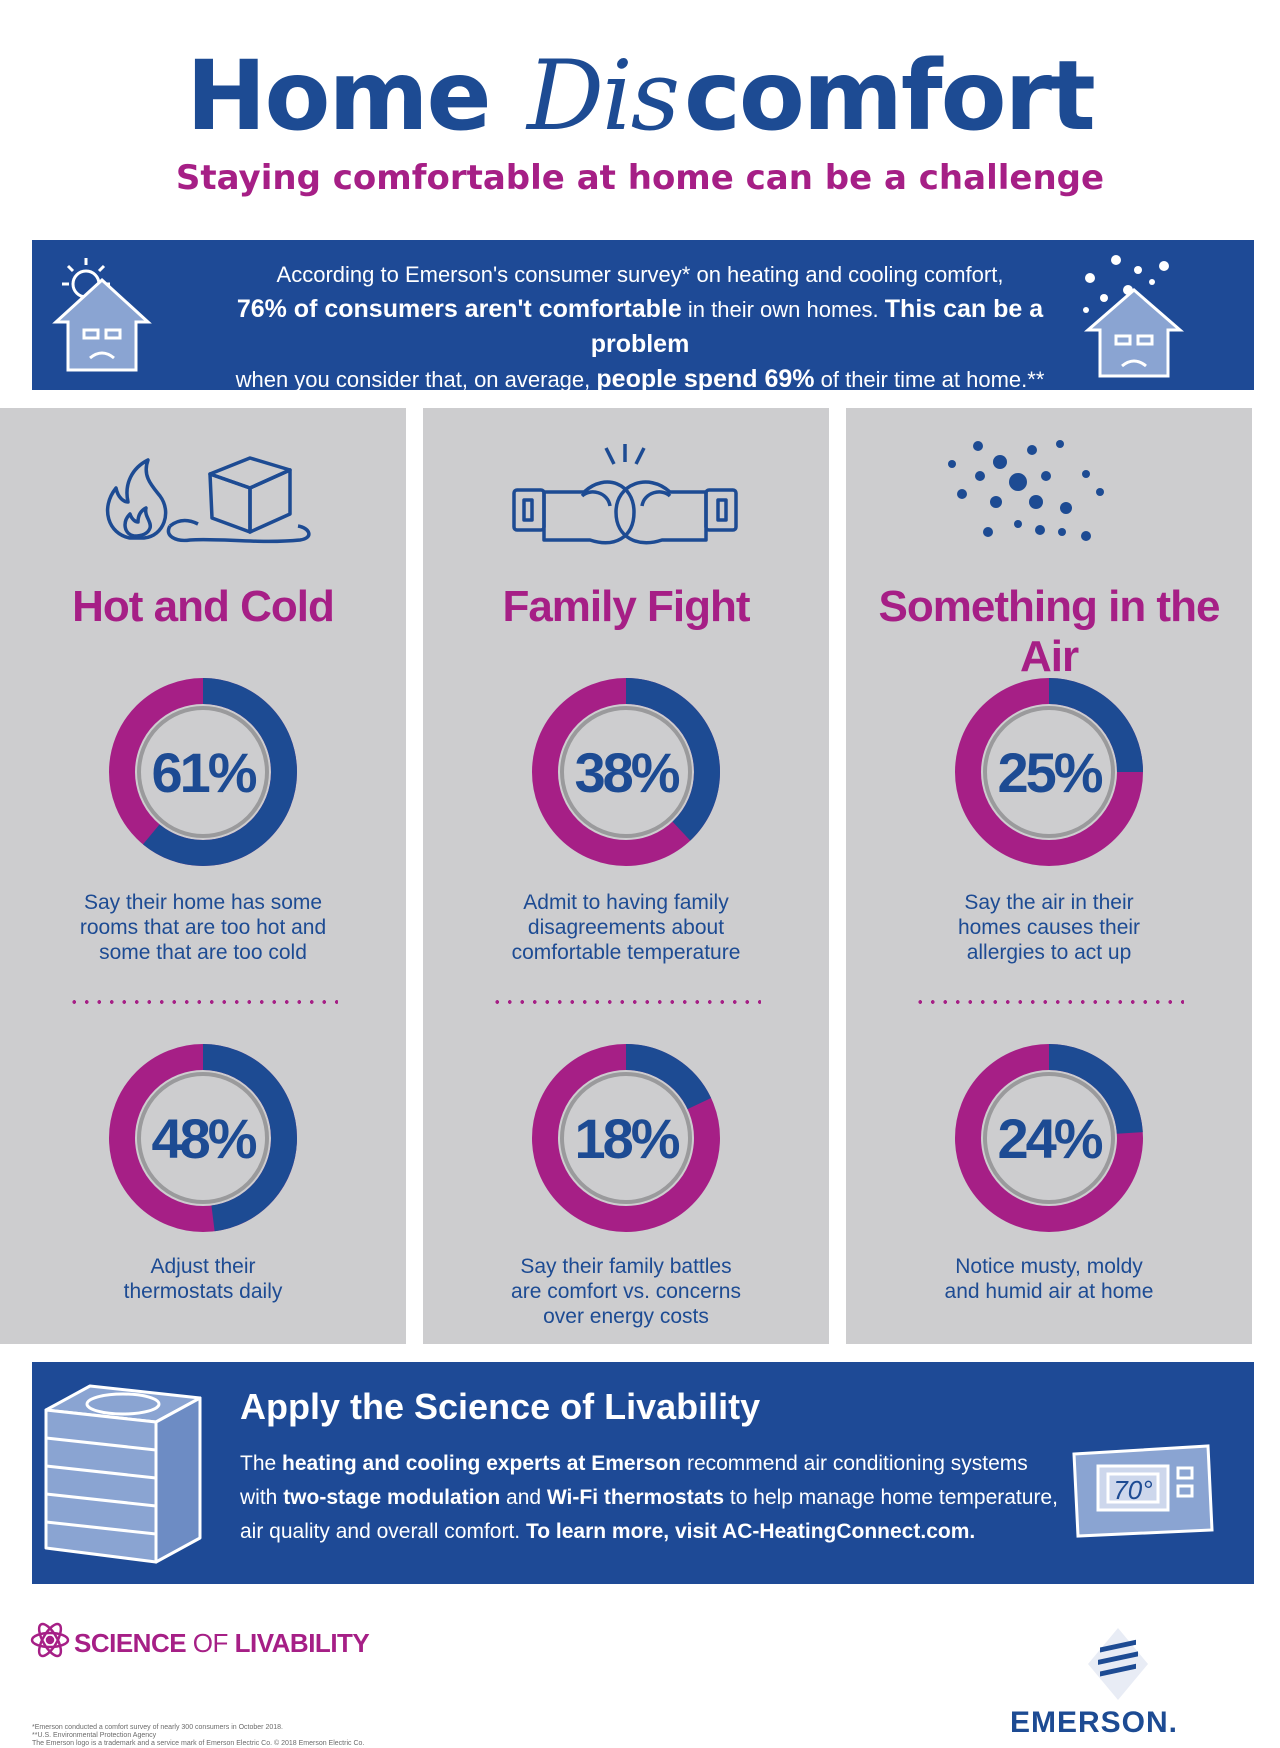  I want to click on label-line: Say the air in their, so click(1049, 902).